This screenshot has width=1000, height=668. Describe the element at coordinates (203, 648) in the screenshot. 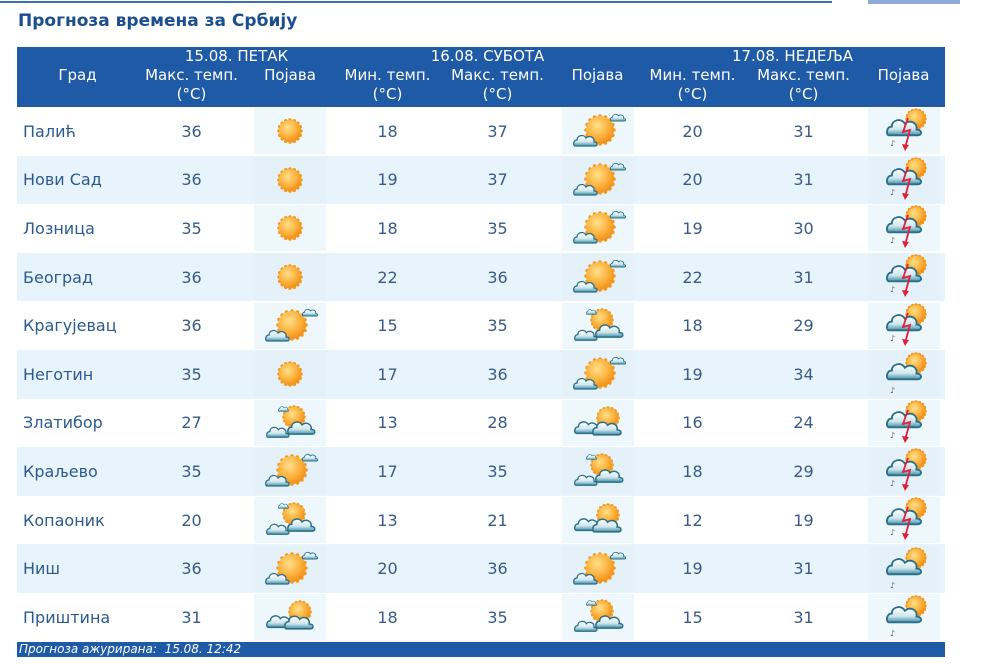

I see `updated-value: 15.08. 12:42` at that location.